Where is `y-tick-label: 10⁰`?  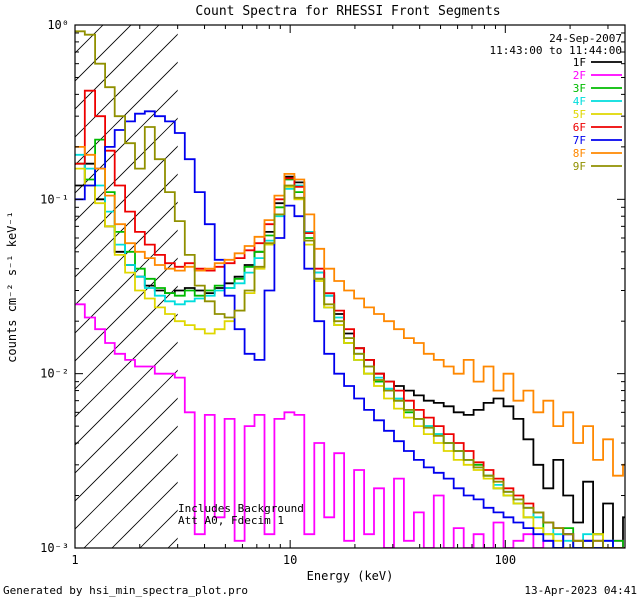 y-tick-label: 10⁰ is located at coordinates (58, 25).